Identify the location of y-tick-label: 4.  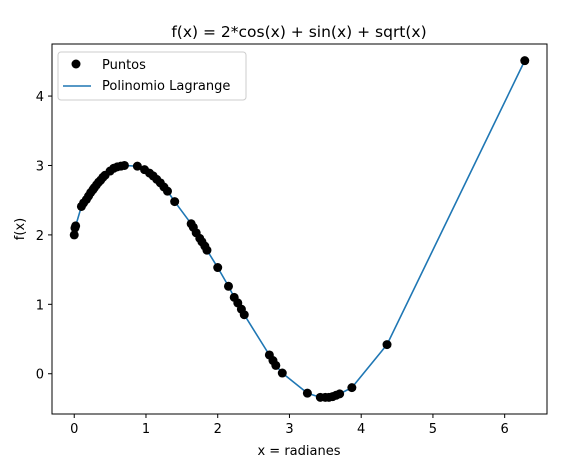
(40, 97).